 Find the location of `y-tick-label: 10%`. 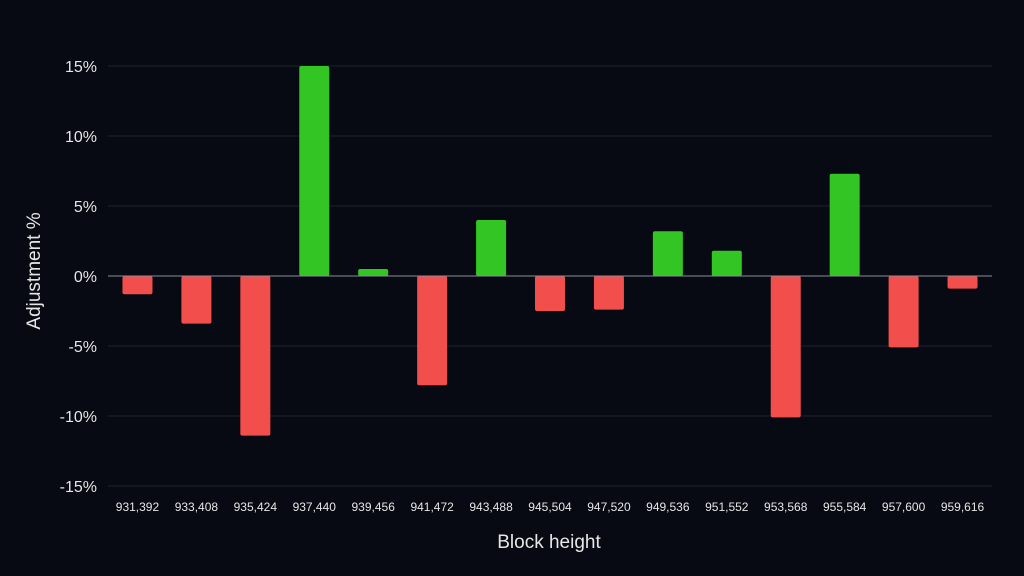

y-tick-label: 10% is located at coordinates (81, 137).